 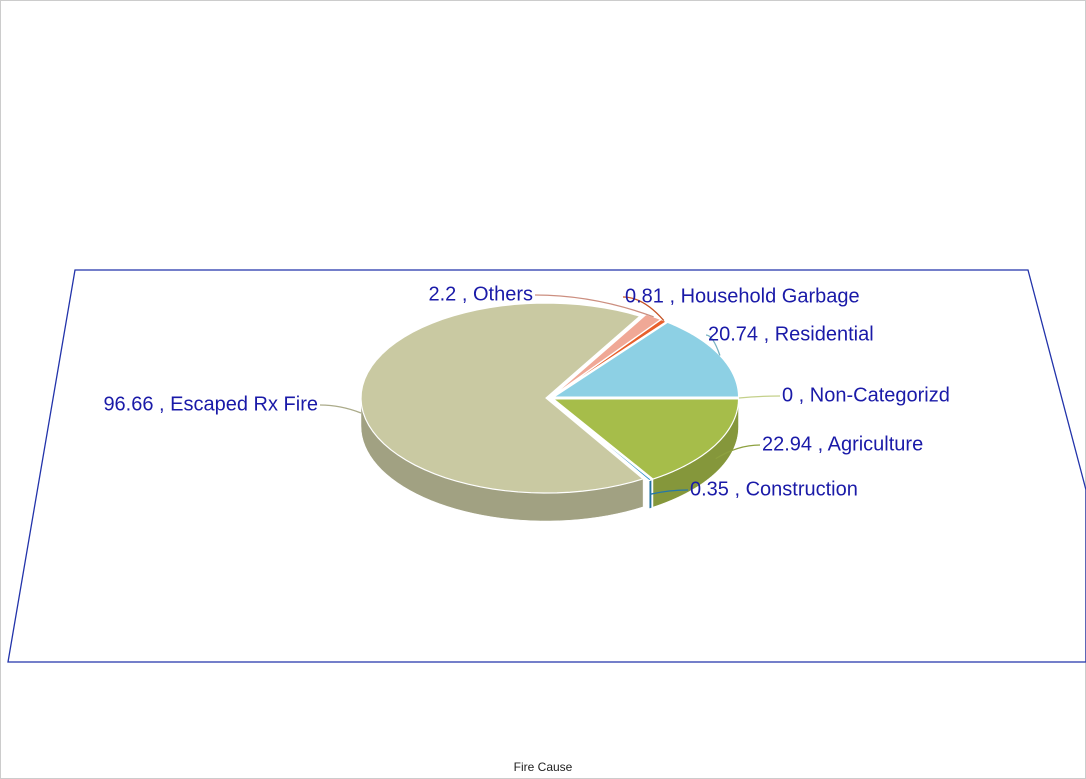 I want to click on data-label: 2.2 , Others, so click(x=481, y=294).